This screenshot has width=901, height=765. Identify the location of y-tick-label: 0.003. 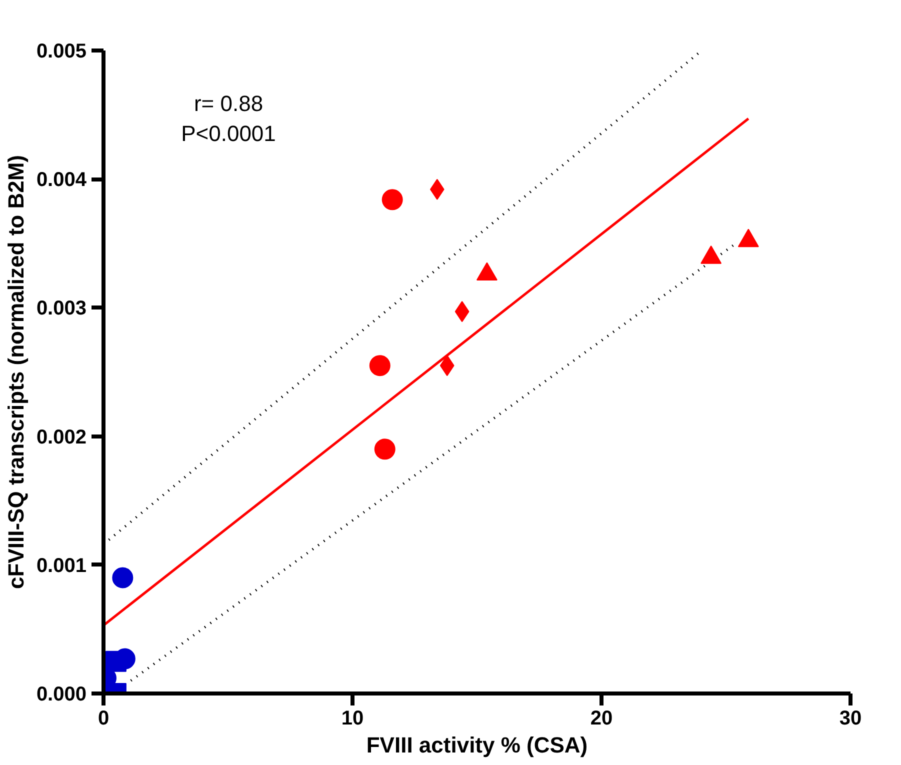
(61, 309).